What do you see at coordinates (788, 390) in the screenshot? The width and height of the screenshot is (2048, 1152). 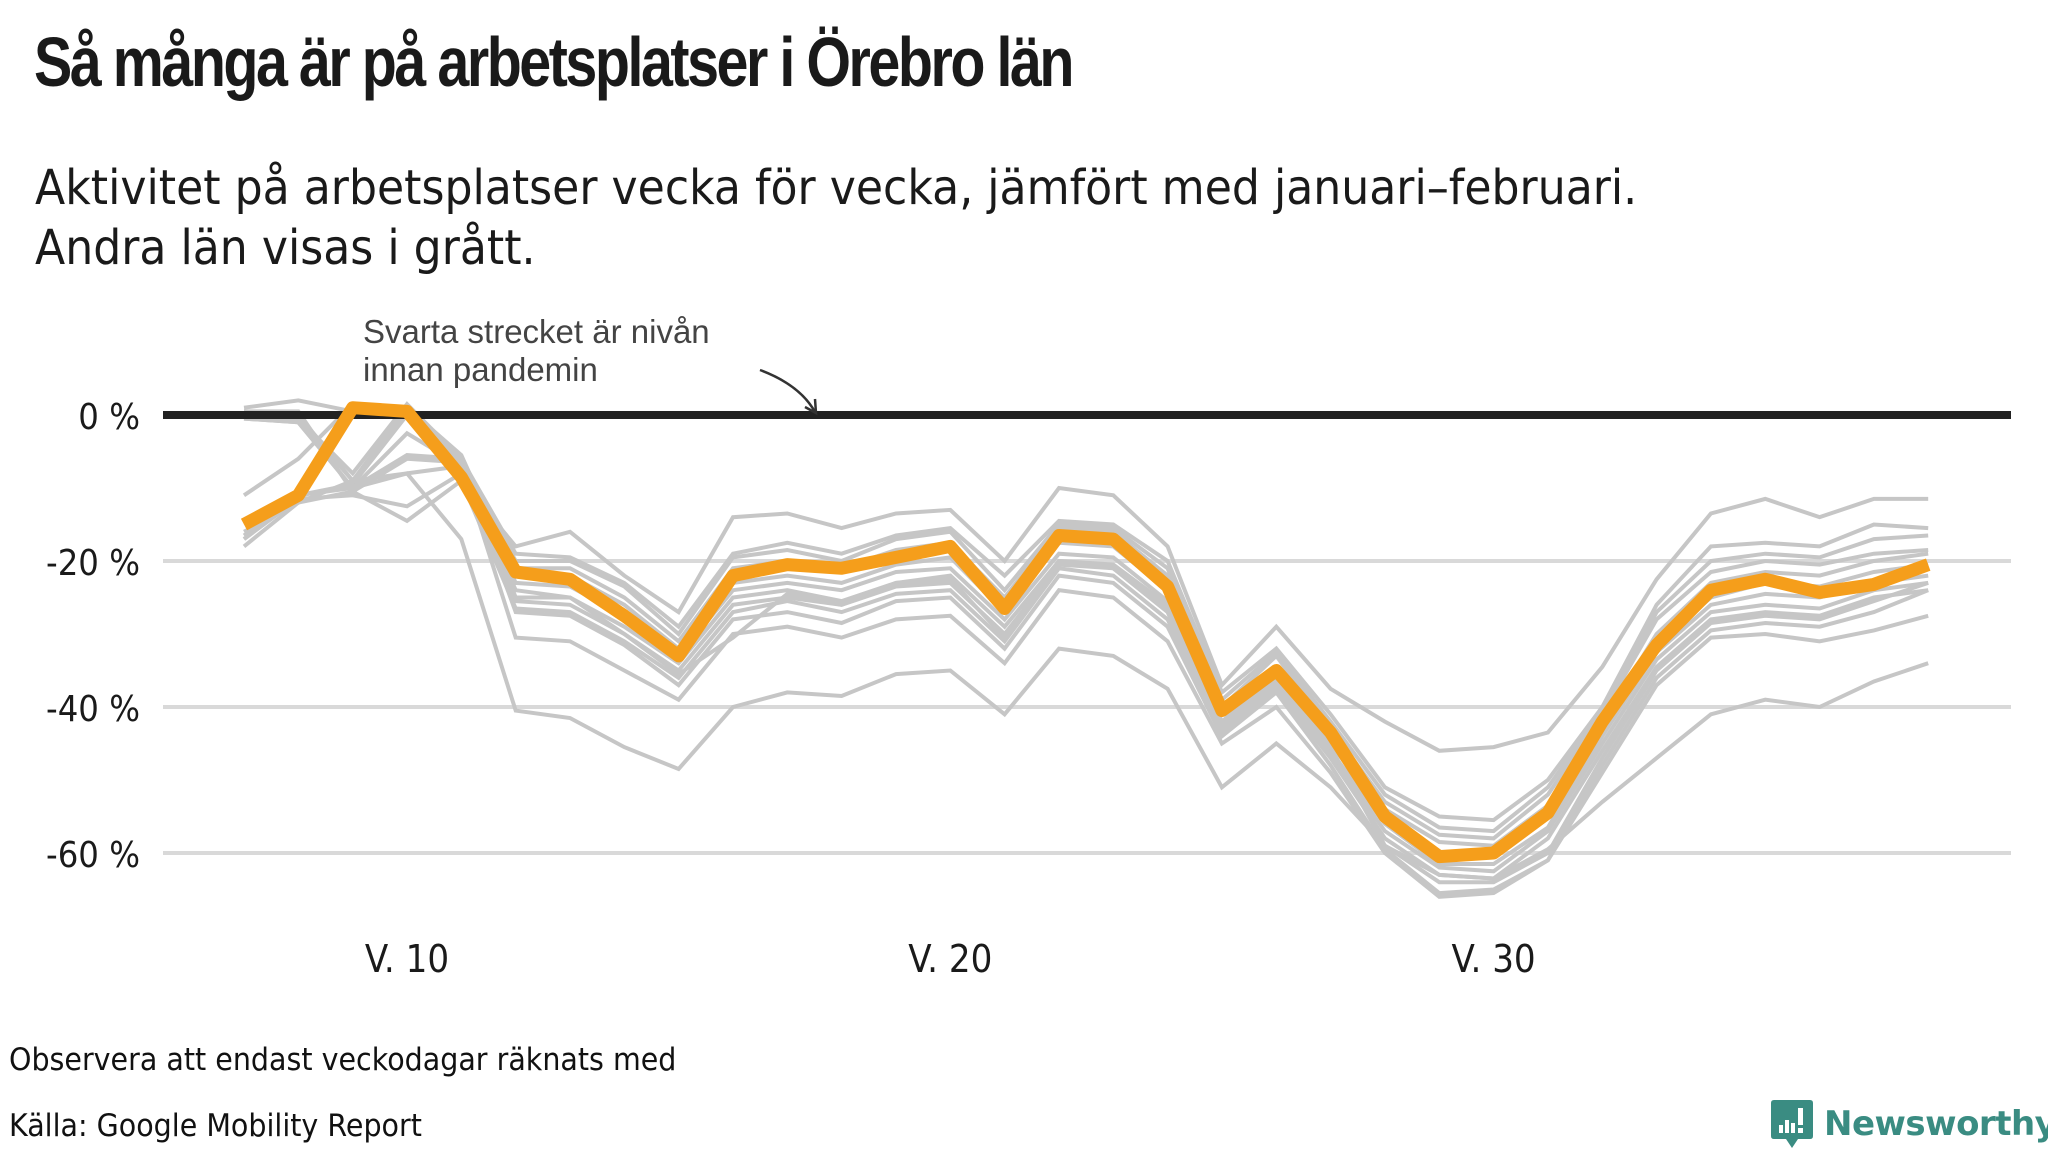 I see `annotation-arrow-icon` at bounding box center [788, 390].